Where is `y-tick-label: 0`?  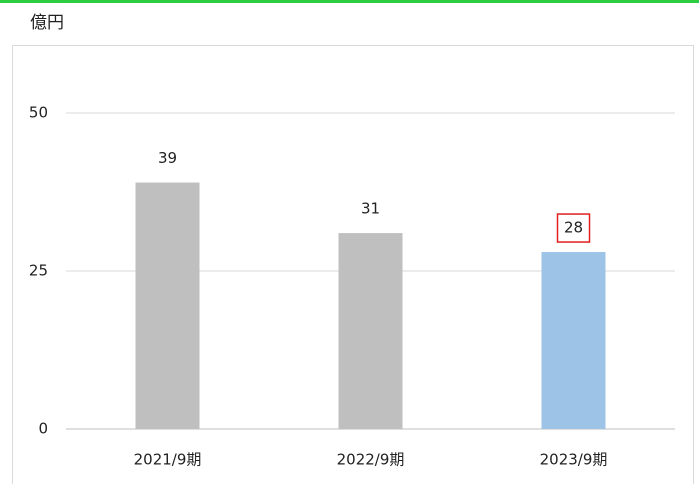 y-tick-label: 0 is located at coordinates (43, 429).